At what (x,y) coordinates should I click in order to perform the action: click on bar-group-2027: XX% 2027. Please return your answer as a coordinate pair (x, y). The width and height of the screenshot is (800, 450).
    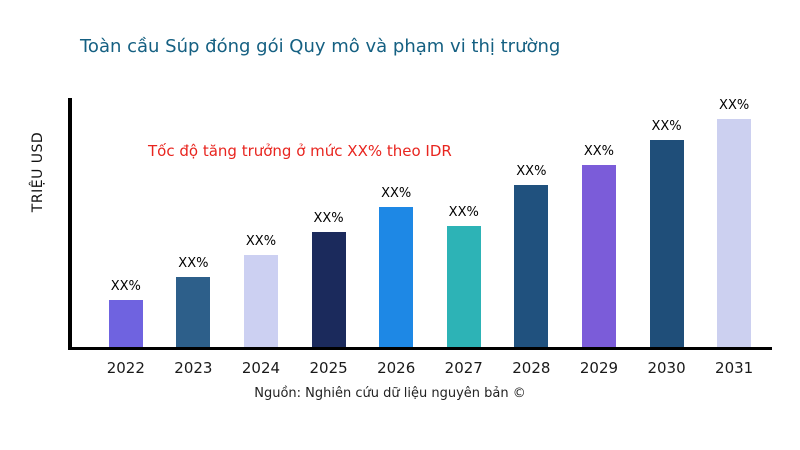
    Looking at the image, I should click on (464, 237).